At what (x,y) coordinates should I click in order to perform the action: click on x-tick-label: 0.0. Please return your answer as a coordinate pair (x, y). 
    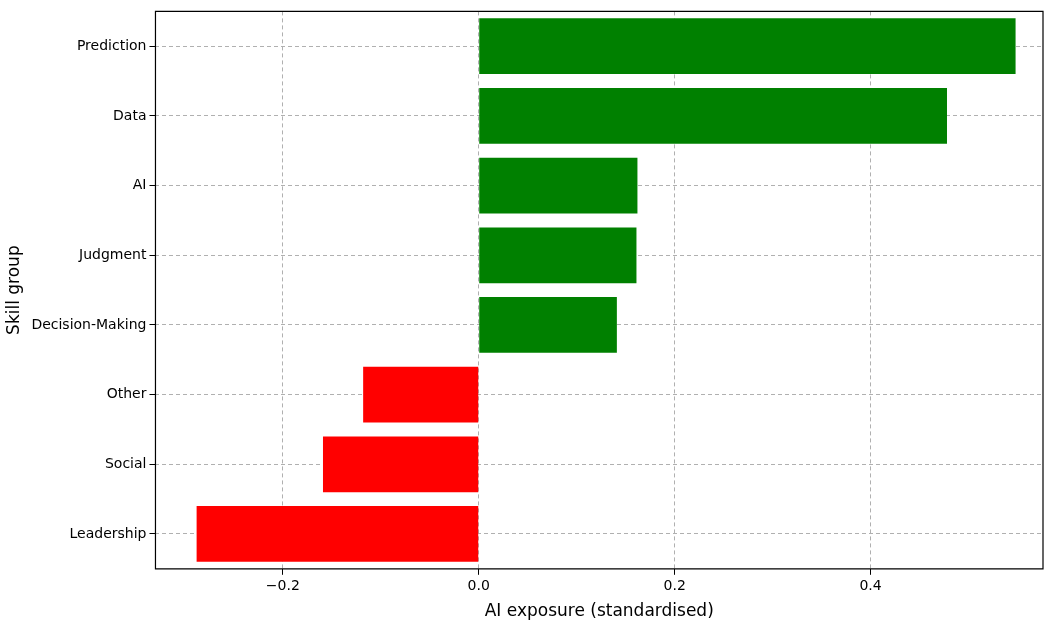
    Looking at the image, I should click on (478, 584).